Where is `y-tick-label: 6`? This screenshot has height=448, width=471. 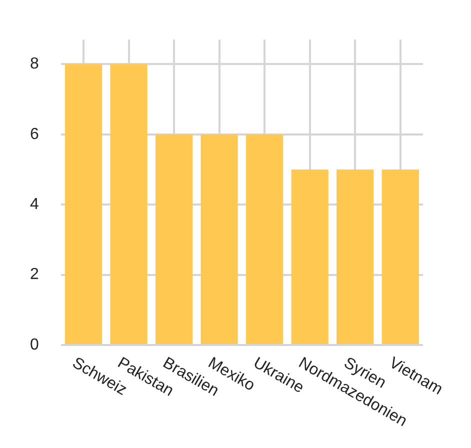 y-tick-label: 6 is located at coordinates (34, 134).